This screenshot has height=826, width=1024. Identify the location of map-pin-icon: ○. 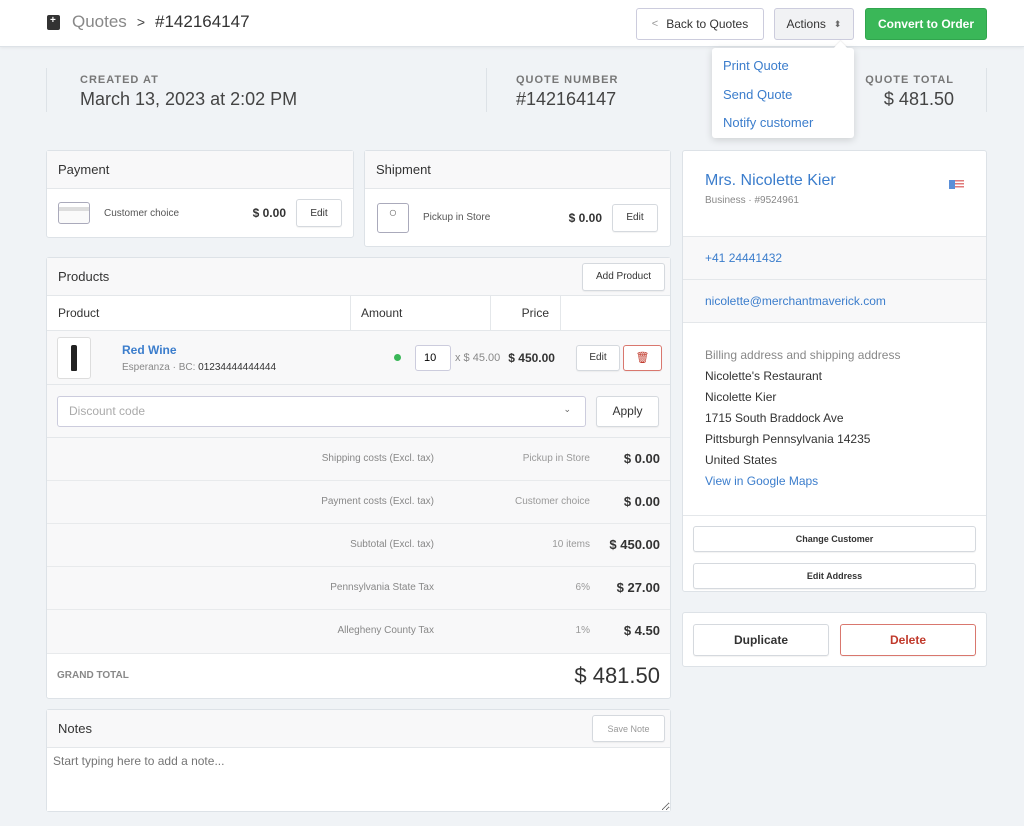
(393, 217).